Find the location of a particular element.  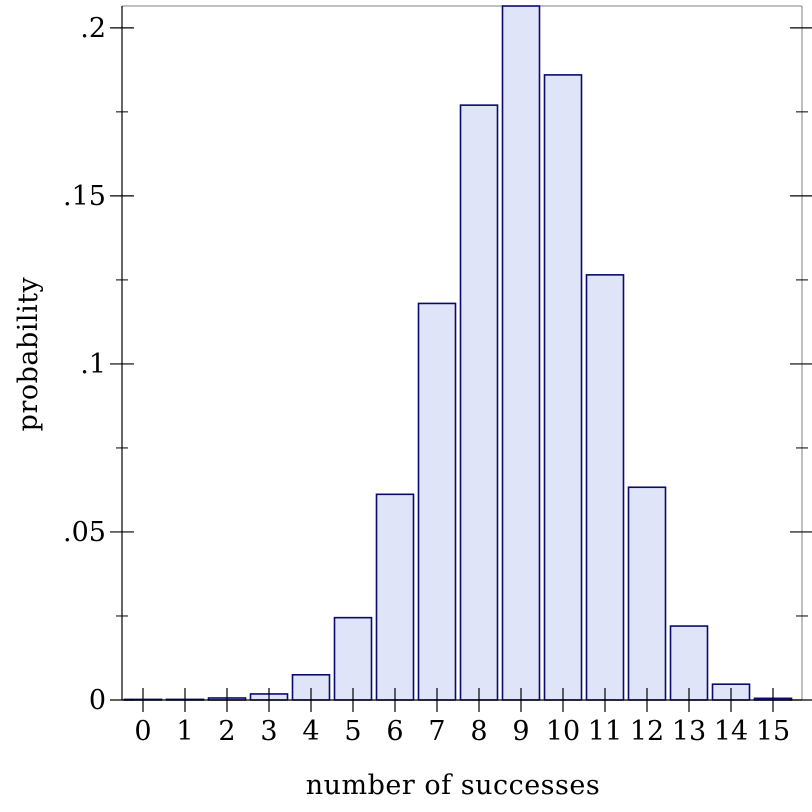

y-tick-label: .1 is located at coordinates (93, 364).